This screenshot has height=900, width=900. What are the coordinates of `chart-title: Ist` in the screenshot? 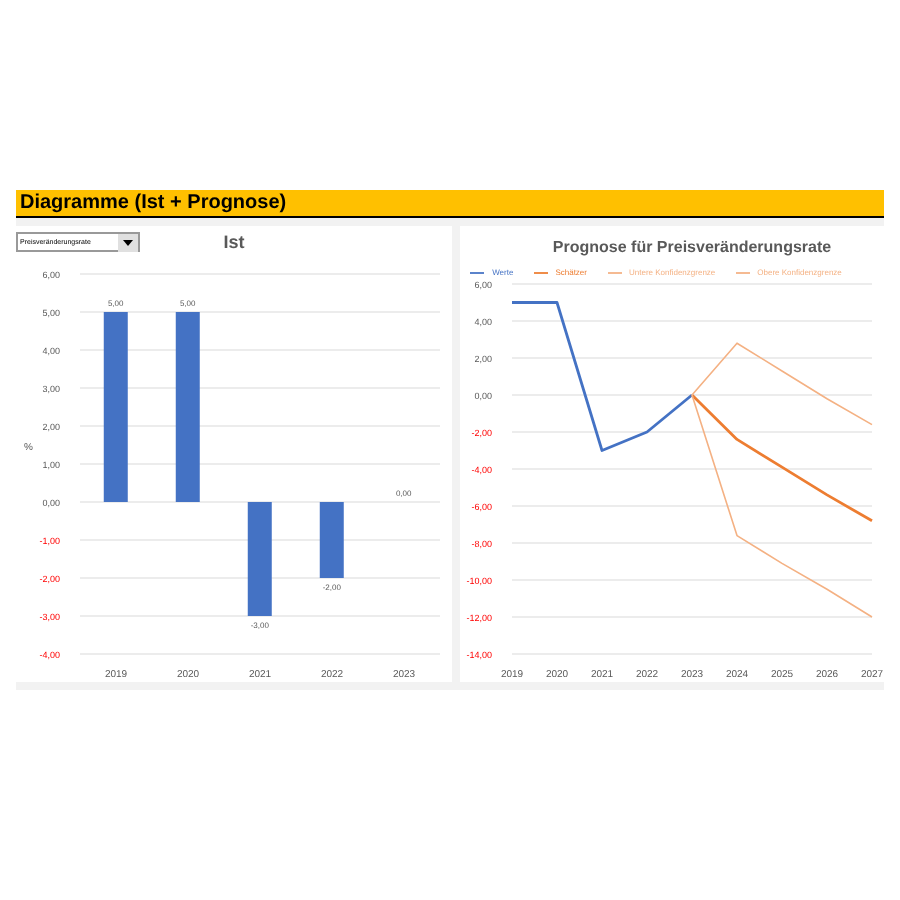 It's located at (234, 242).